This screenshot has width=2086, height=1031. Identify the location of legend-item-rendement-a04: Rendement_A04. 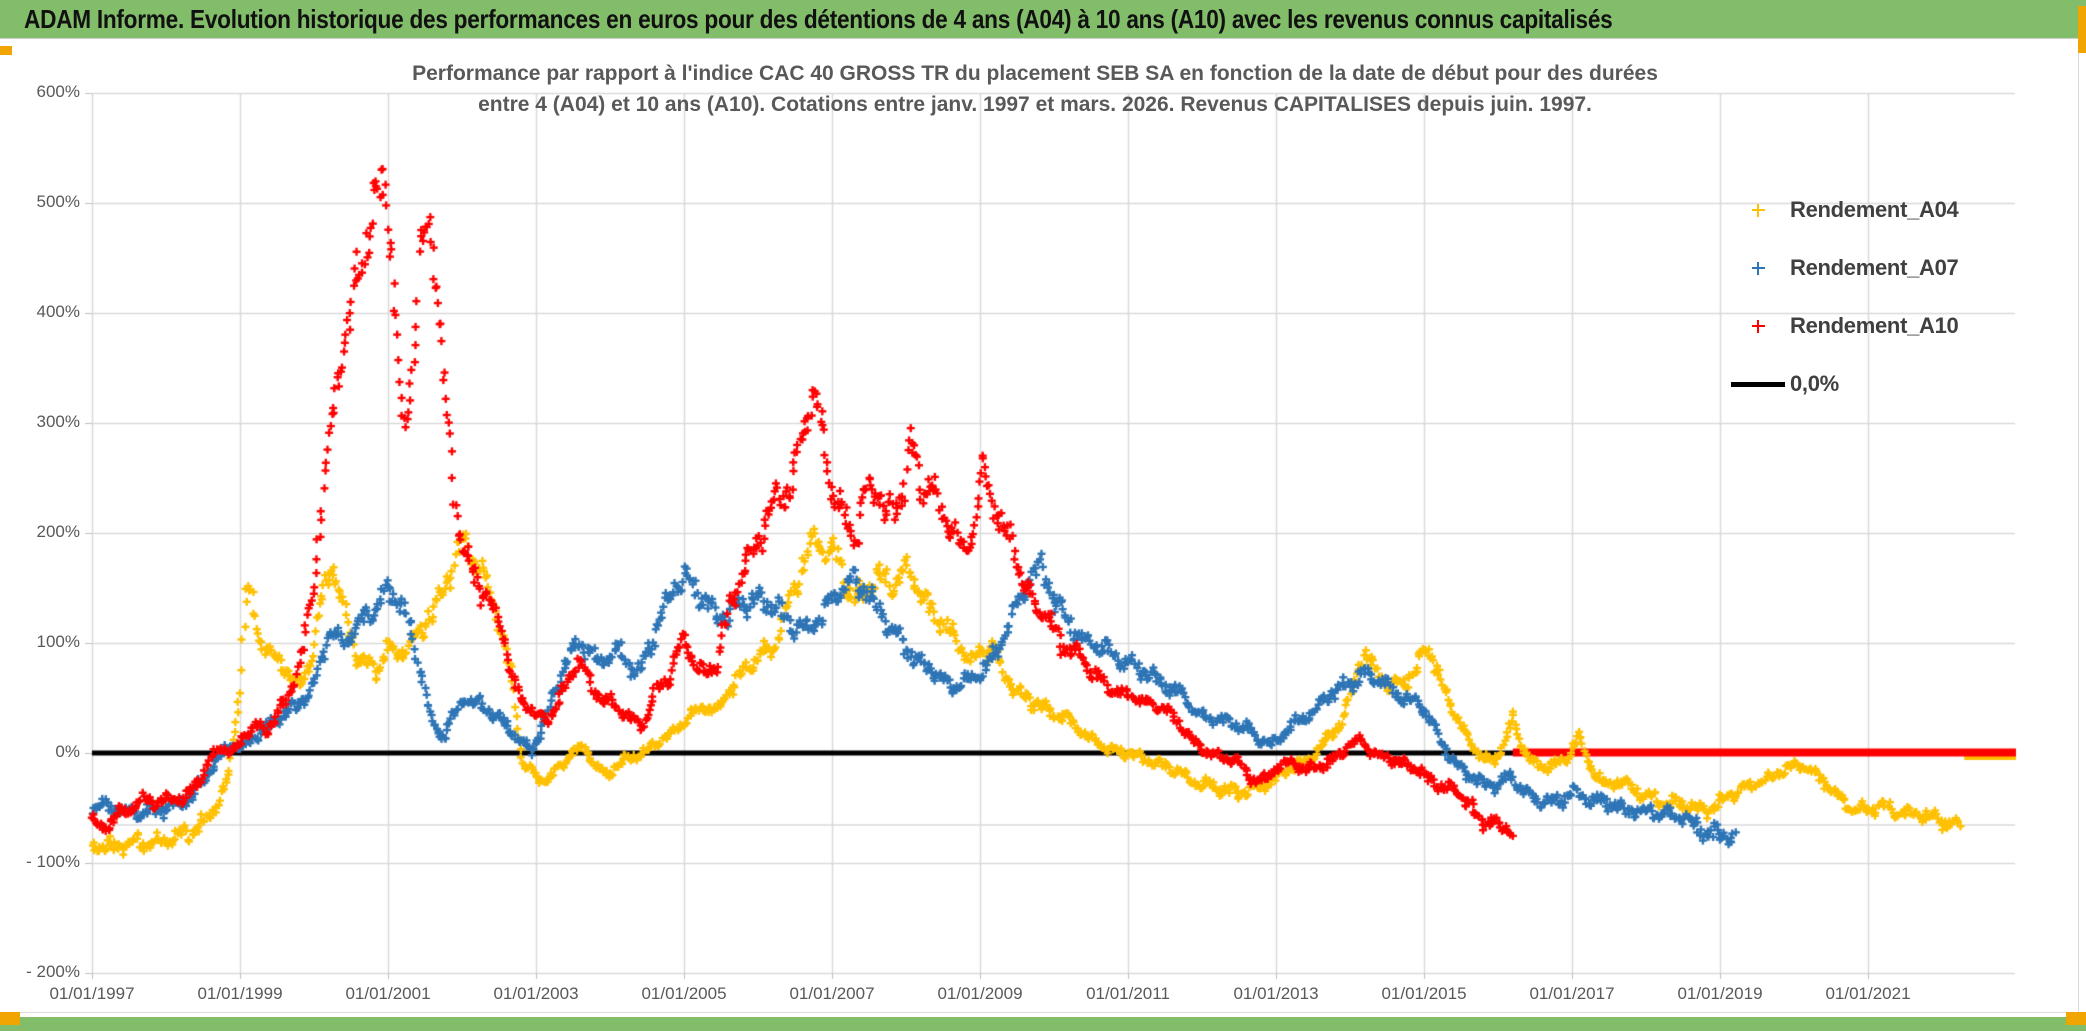
(1844, 210).